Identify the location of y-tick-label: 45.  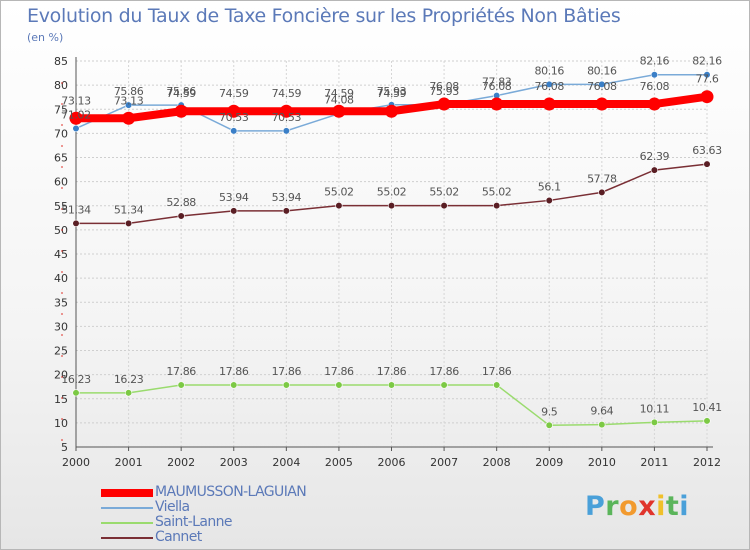
(61, 254).